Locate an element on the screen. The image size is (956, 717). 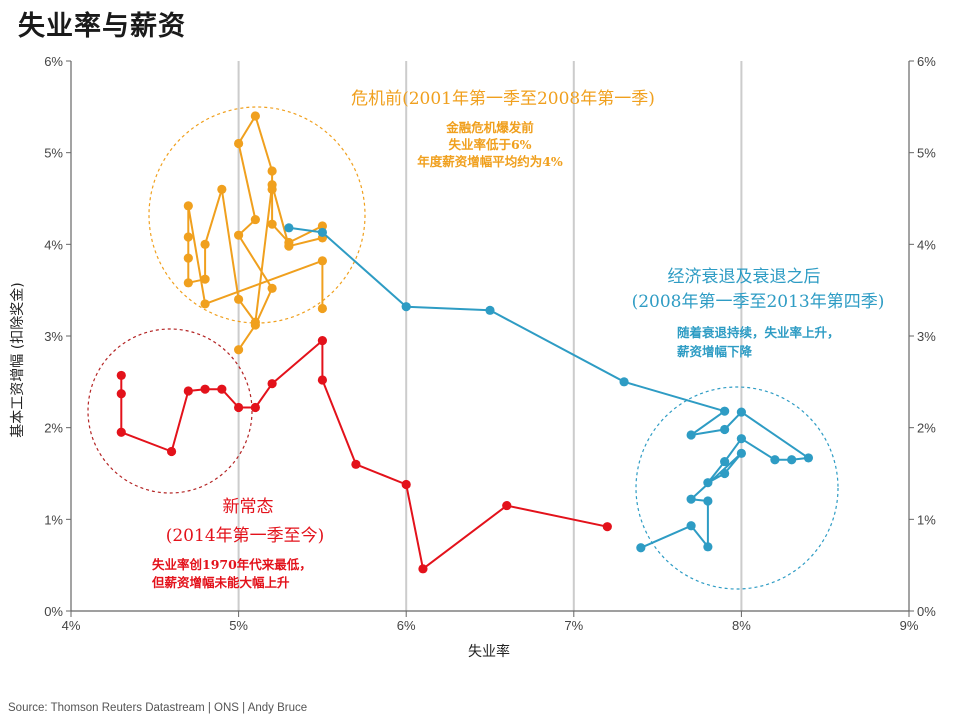
new-normal-circle is located at coordinates (170, 411).